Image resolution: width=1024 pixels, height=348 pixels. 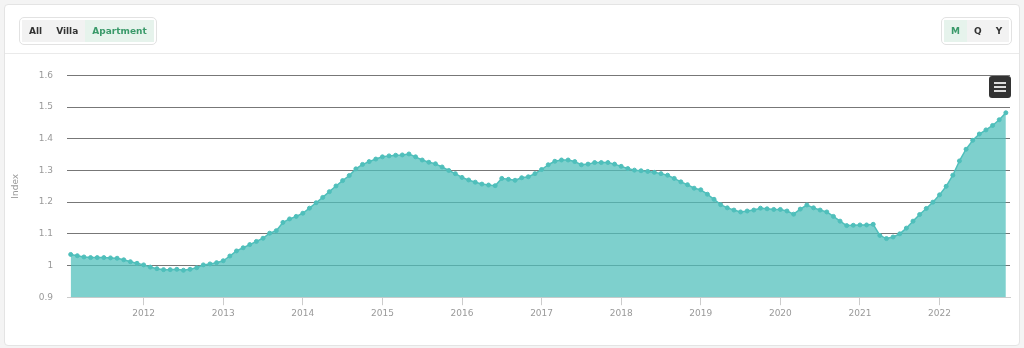 What do you see at coordinates (542, 312) in the screenshot?
I see `x-tick-label: 2017` at bounding box center [542, 312].